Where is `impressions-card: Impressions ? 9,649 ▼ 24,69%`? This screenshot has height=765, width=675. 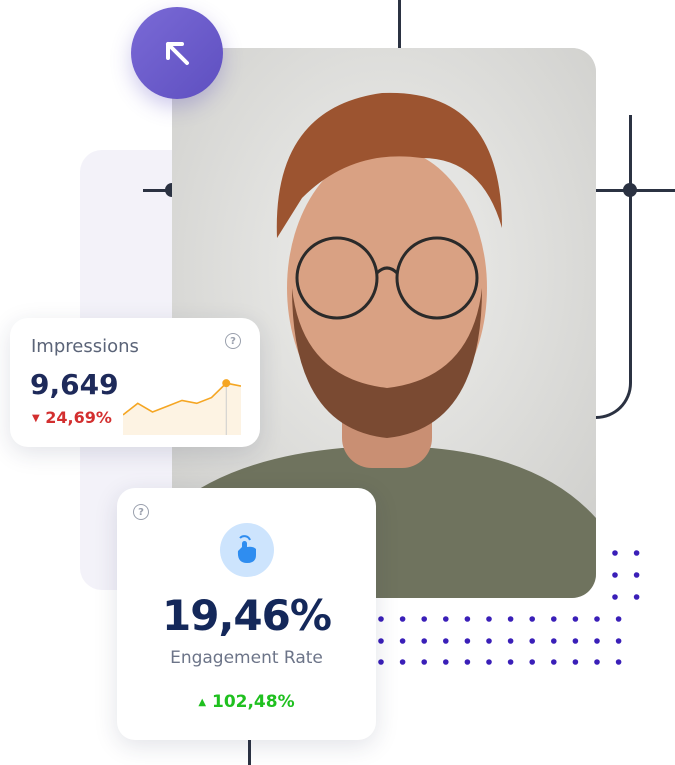
impressions-card: Impressions ? 9,649 ▼ 24,69% is located at coordinates (135, 382).